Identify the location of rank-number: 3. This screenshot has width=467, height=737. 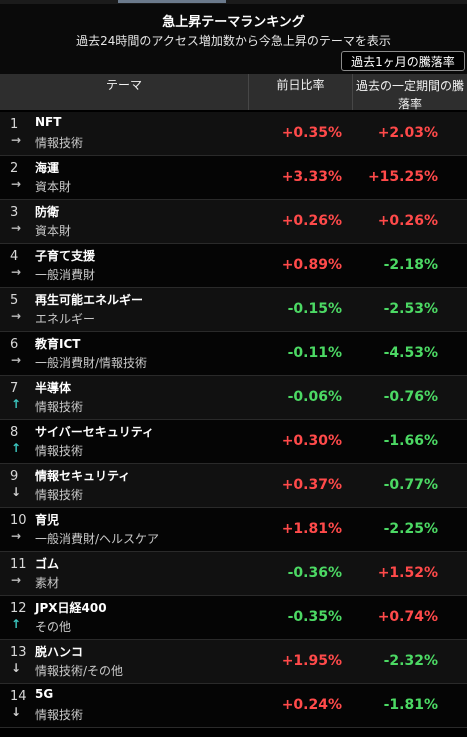
(14, 212).